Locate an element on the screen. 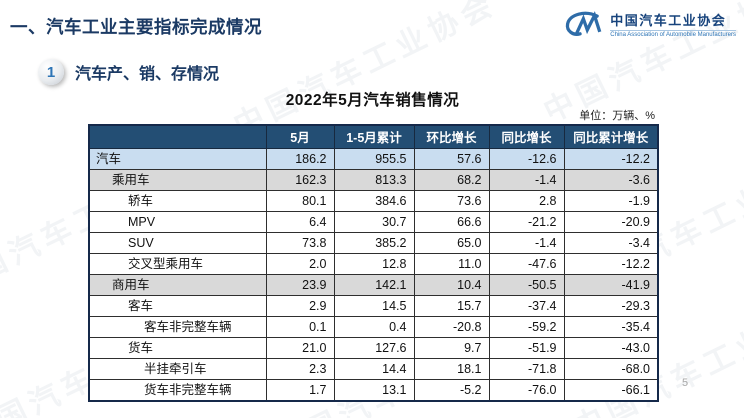 This screenshot has width=744, height=418. cell-value: -3.6 is located at coordinates (611, 179).